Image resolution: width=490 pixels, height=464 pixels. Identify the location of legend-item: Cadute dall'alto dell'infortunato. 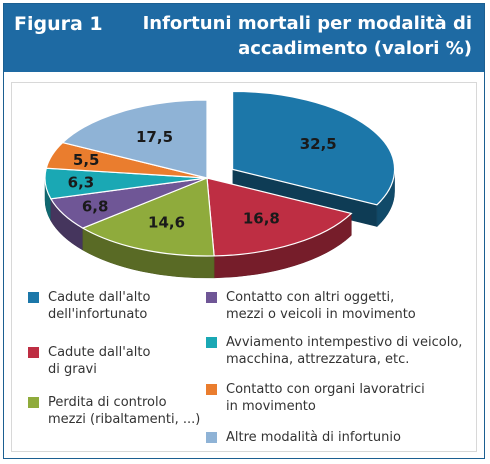
(89, 306).